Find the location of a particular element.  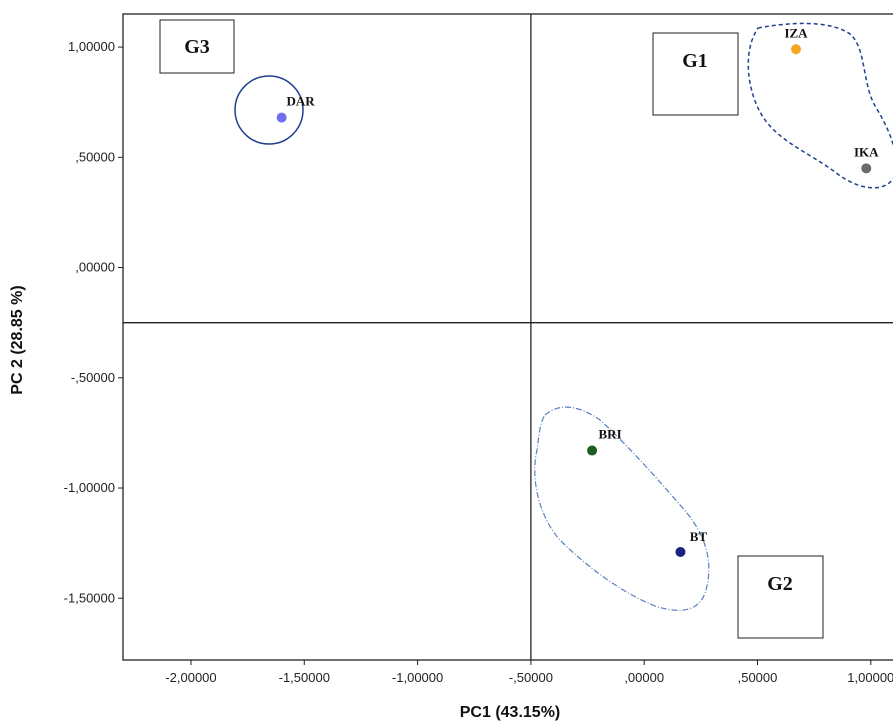

point-dar is located at coordinates (281, 117).